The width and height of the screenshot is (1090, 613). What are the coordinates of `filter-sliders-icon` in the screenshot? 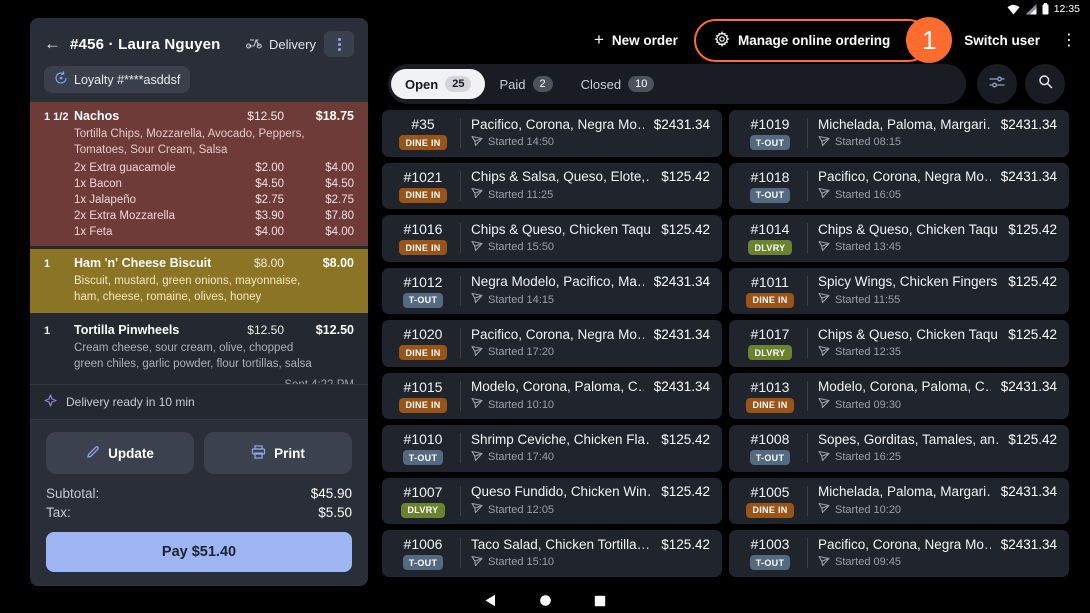 It's located at (997, 84).